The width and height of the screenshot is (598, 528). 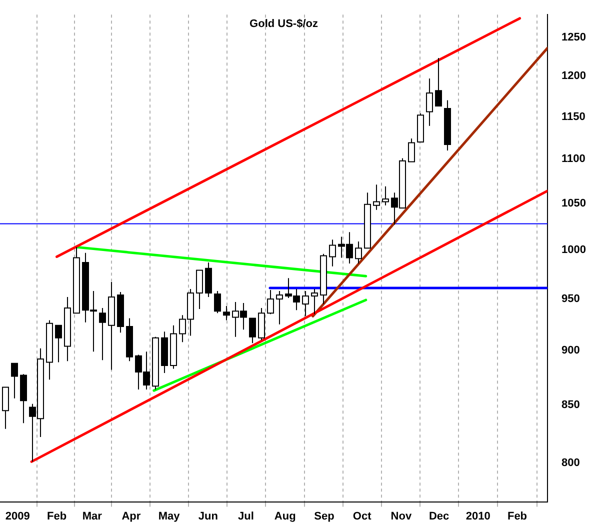 I want to click on x-tick-label: Sep, so click(x=324, y=516).